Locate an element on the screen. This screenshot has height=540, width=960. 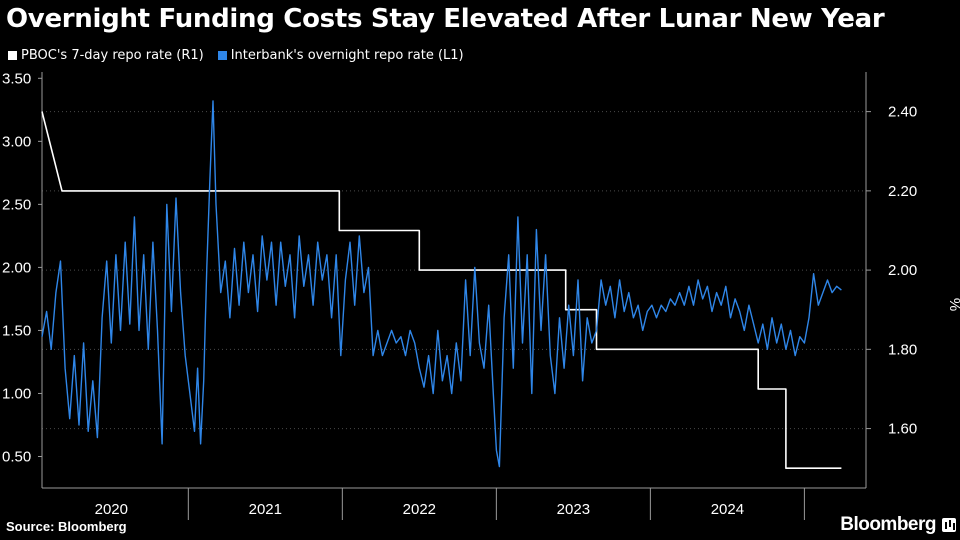
y-left-tick-label: 2.00 is located at coordinates (16, 267).